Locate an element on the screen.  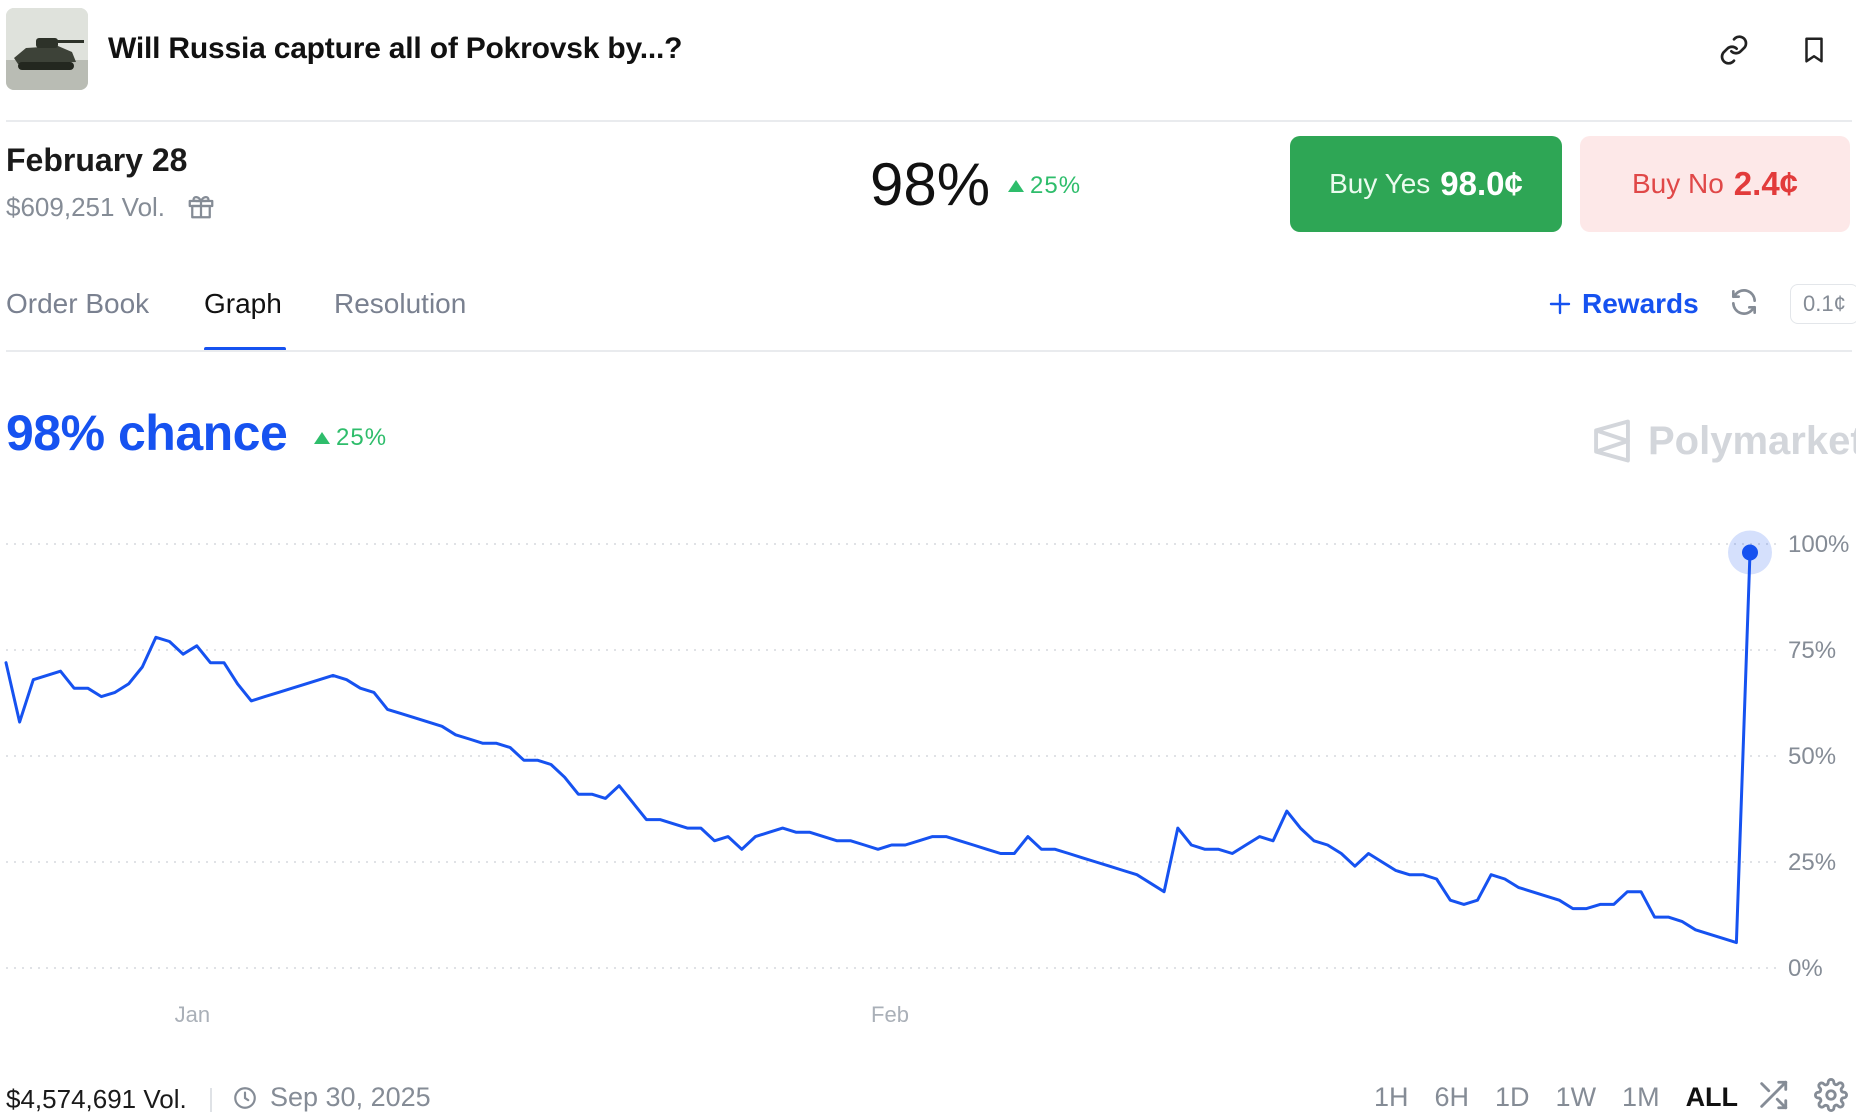
total-volume: $4,574,691 Vol. is located at coordinates (96, 1099).